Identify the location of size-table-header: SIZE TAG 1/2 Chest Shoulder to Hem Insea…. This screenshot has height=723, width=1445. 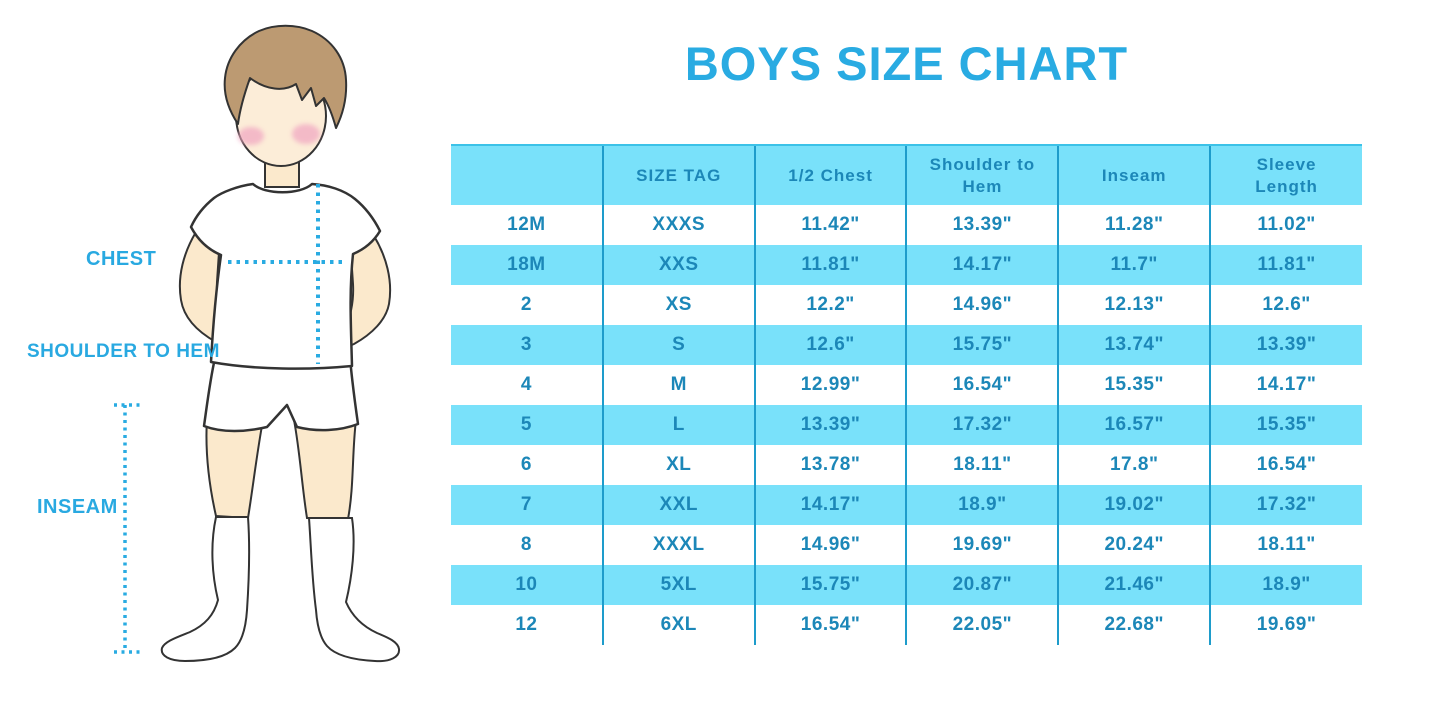
(906, 174).